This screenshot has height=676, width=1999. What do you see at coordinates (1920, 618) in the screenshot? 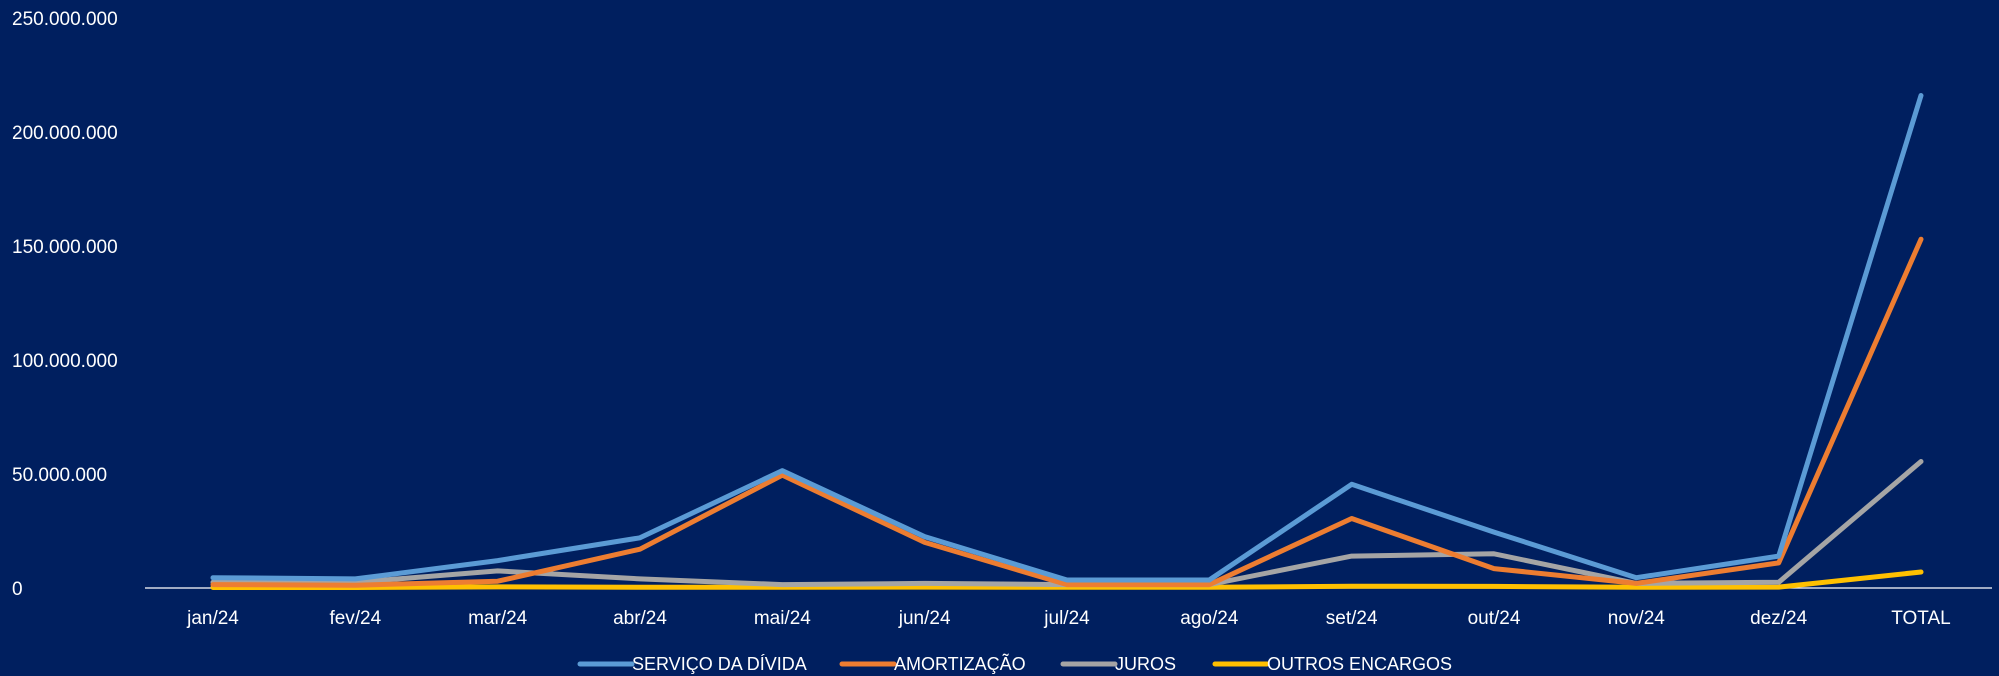
I see `x-tick-label: TOTAL` at bounding box center [1920, 618].